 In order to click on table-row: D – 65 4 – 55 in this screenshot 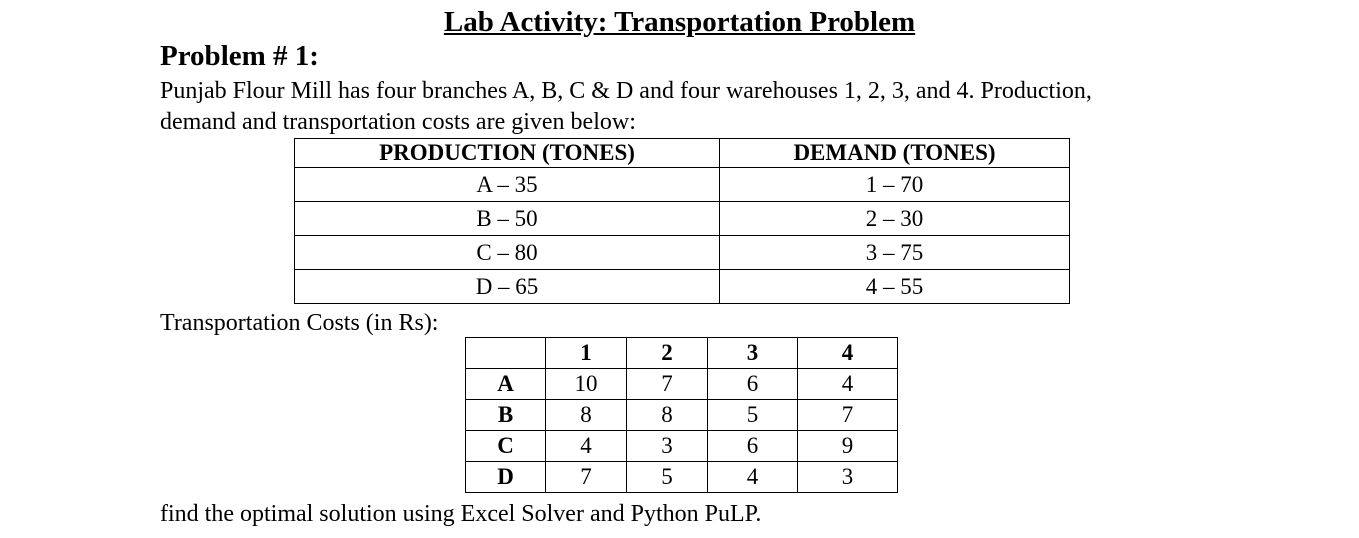, I will do `click(682, 286)`.